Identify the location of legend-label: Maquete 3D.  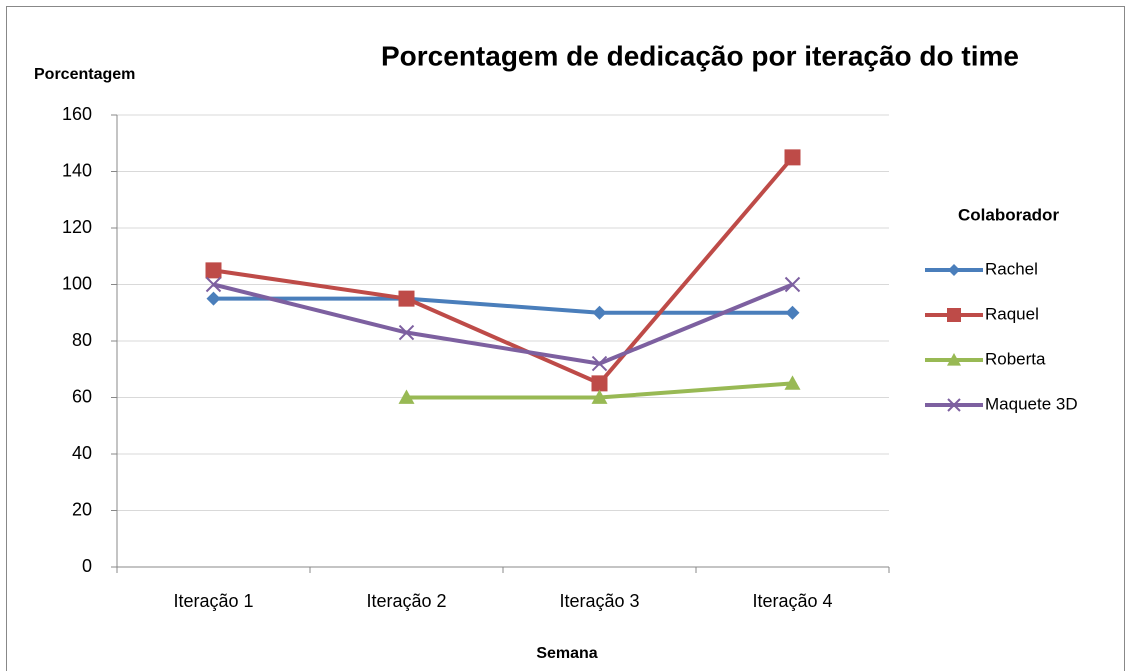
(1031, 403).